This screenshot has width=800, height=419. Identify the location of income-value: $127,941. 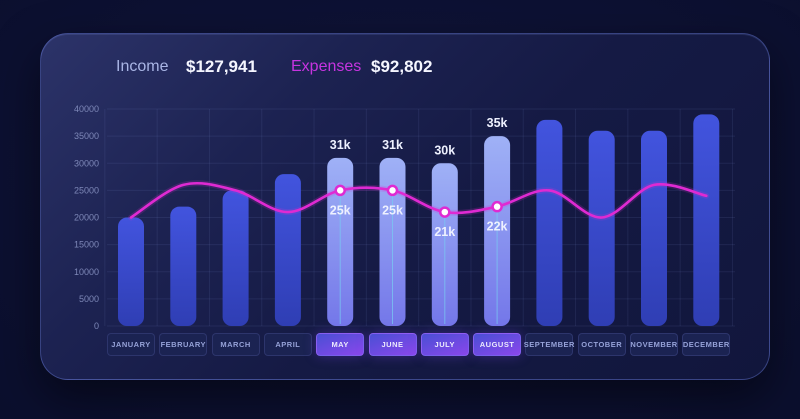
(221, 66).